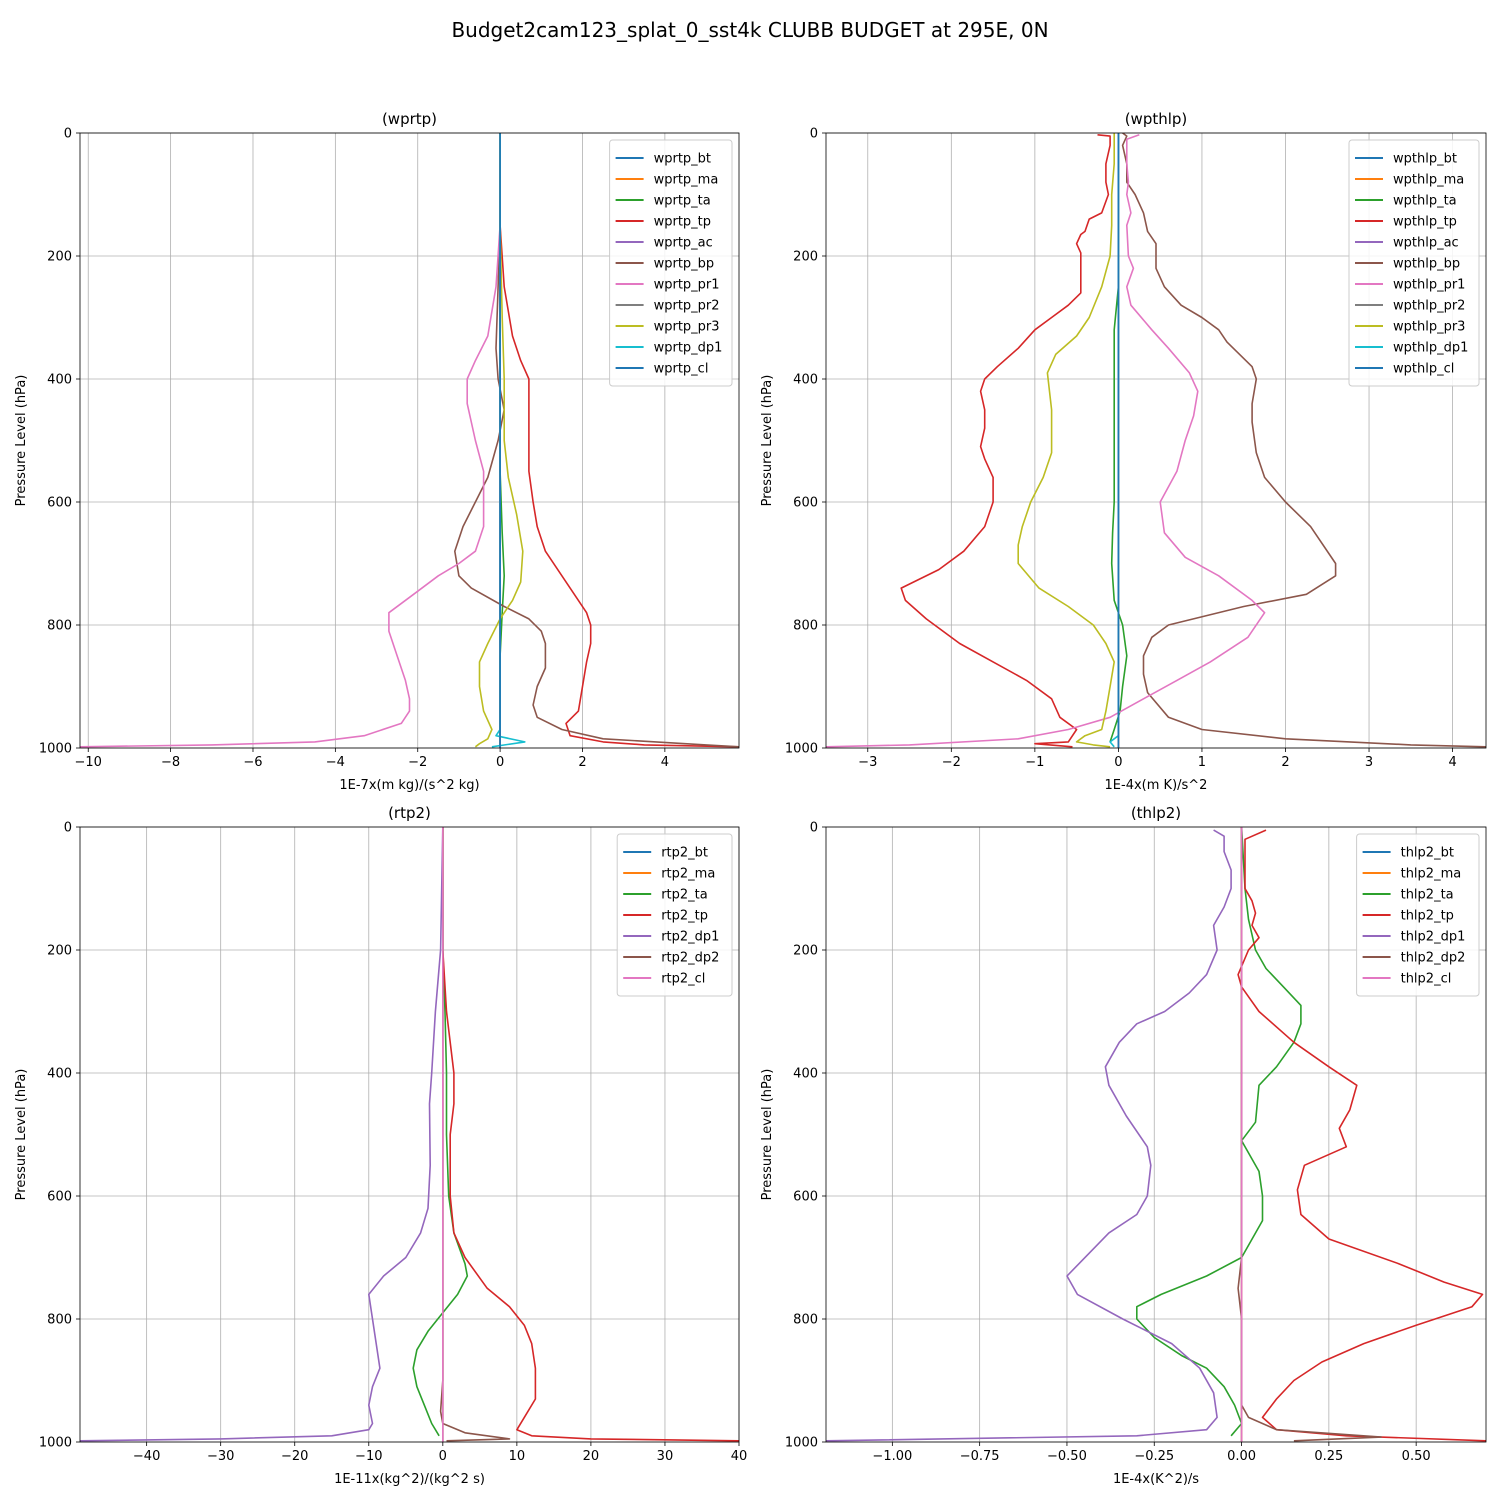 The image size is (1500, 1500). I want to click on panel-title: (wpthlp), so click(1156, 119).